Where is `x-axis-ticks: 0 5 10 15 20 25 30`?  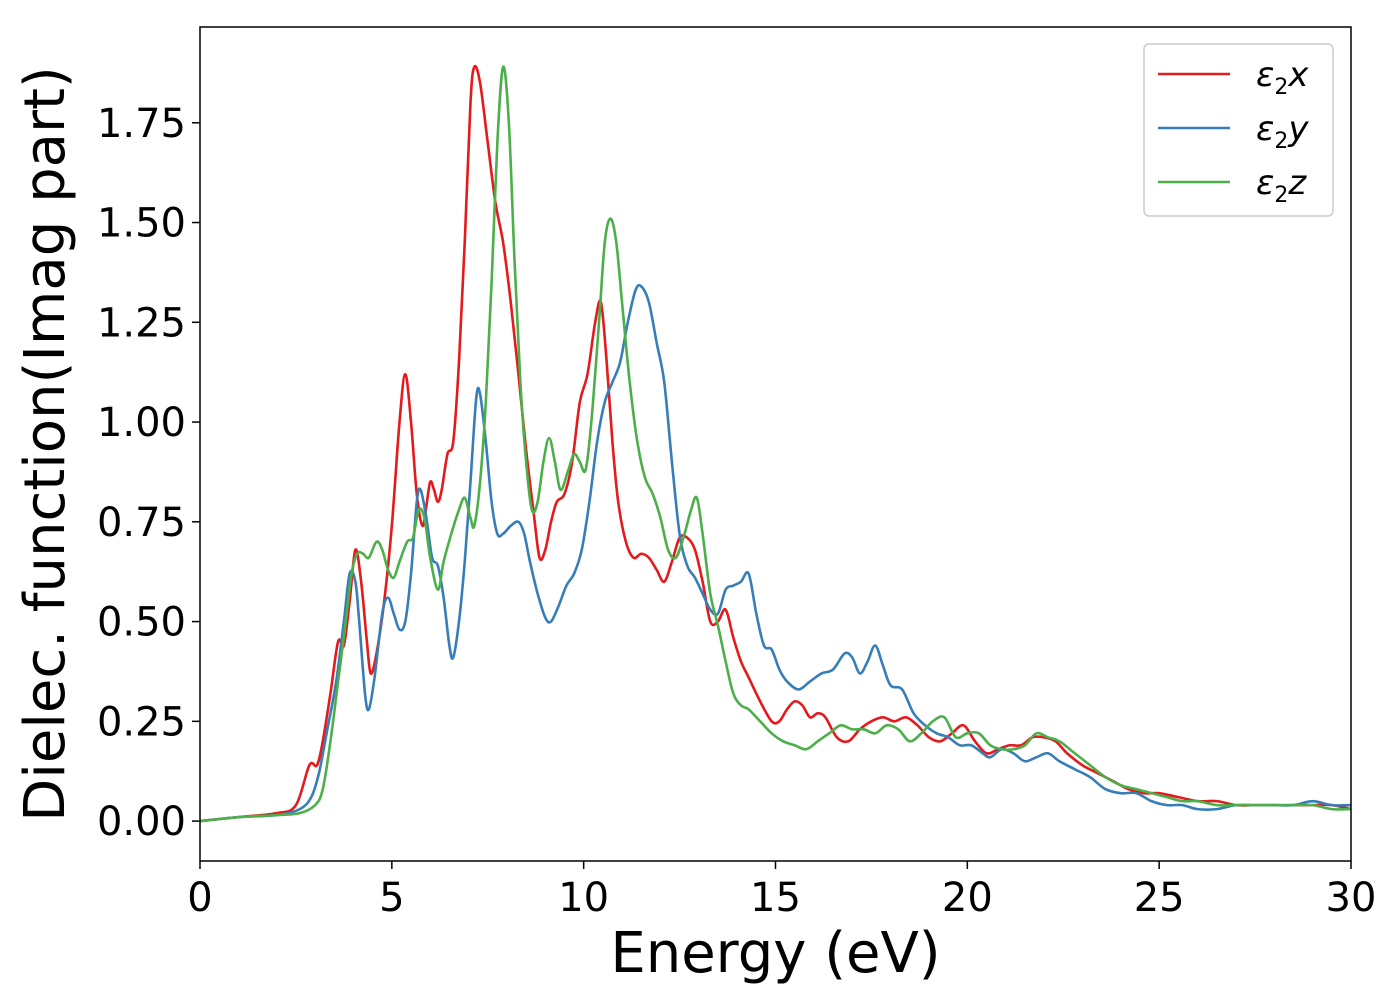
x-axis-ticks: 0 5 10 15 20 25 30 is located at coordinates (781, 891).